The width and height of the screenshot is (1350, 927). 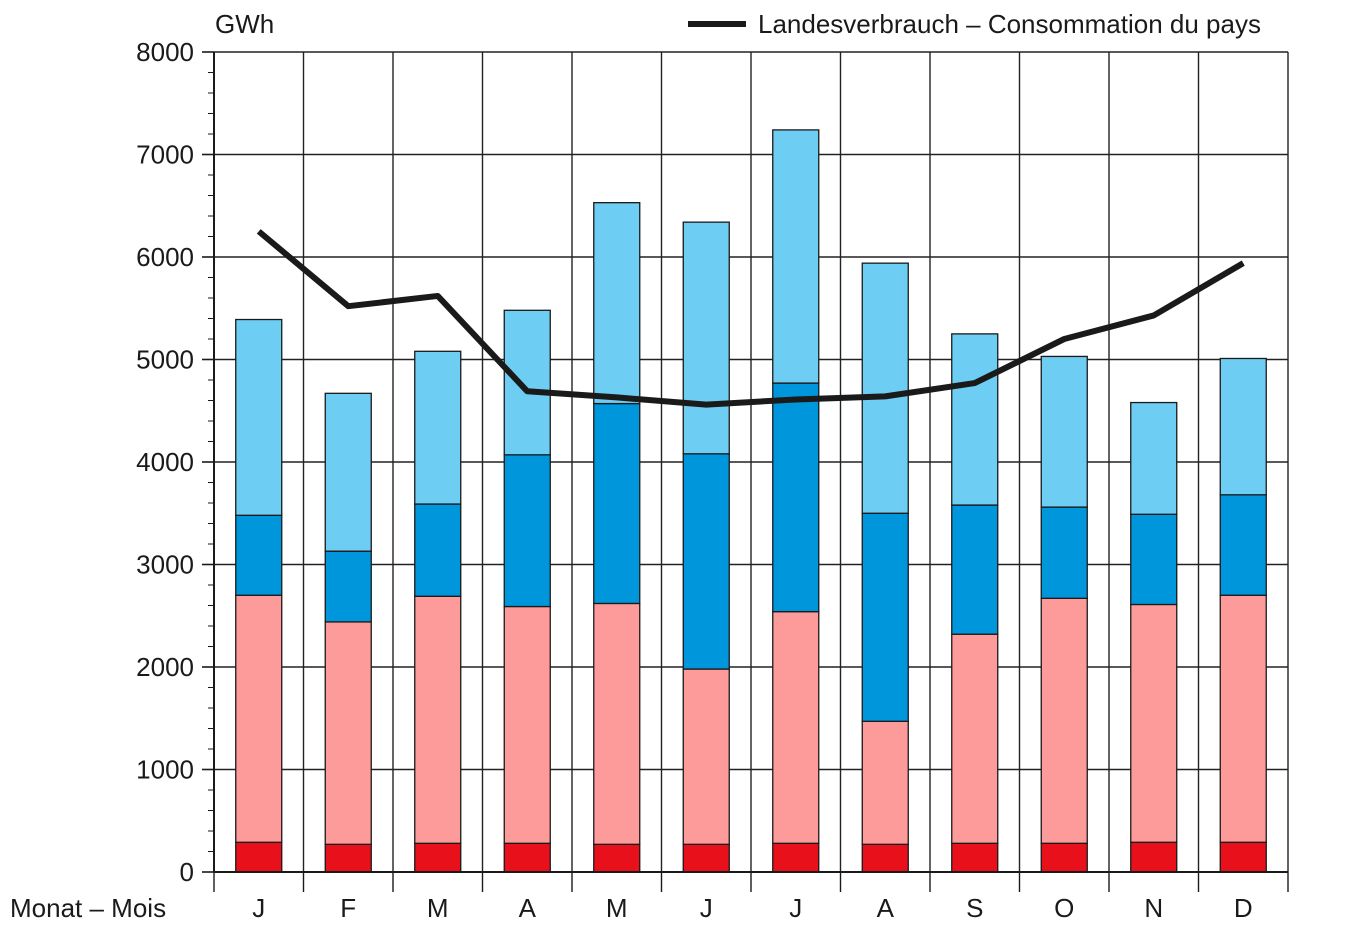 I want to click on consumption-line-layer, so click(x=750, y=318).